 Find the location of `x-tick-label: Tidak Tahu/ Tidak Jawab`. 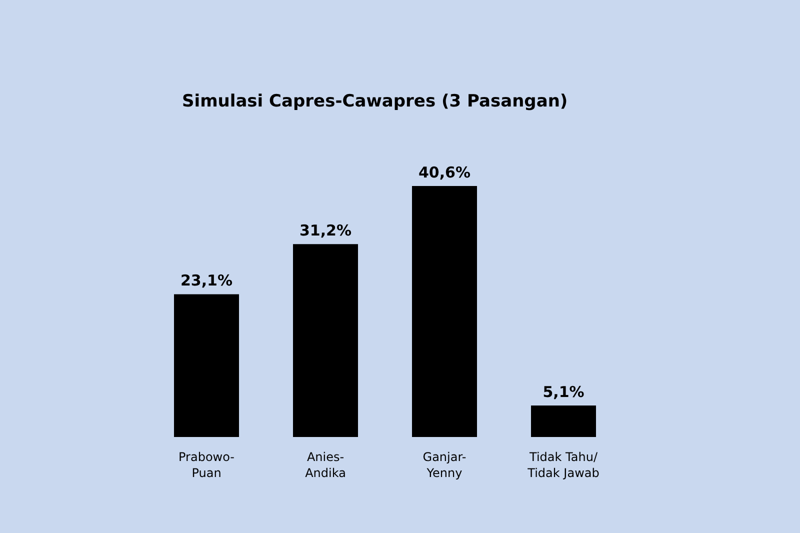

x-tick-label: Tidak Tahu/ Tidak Jawab is located at coordinates (563, 465).